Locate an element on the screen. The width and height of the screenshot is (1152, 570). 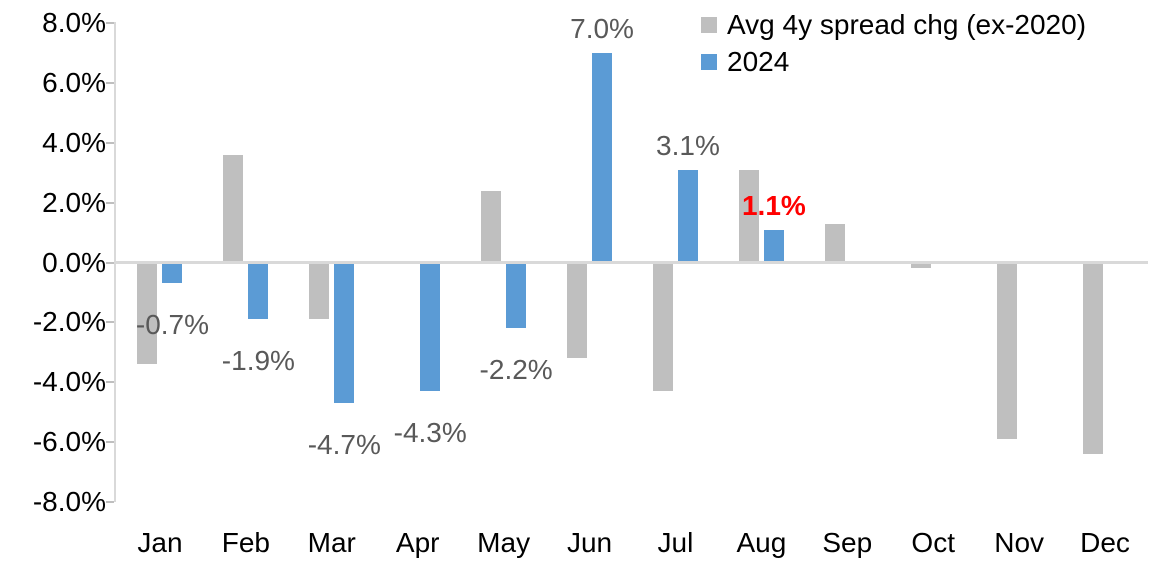
y-axis-tick-label: -2.0% is located at coordinates (69, 322).